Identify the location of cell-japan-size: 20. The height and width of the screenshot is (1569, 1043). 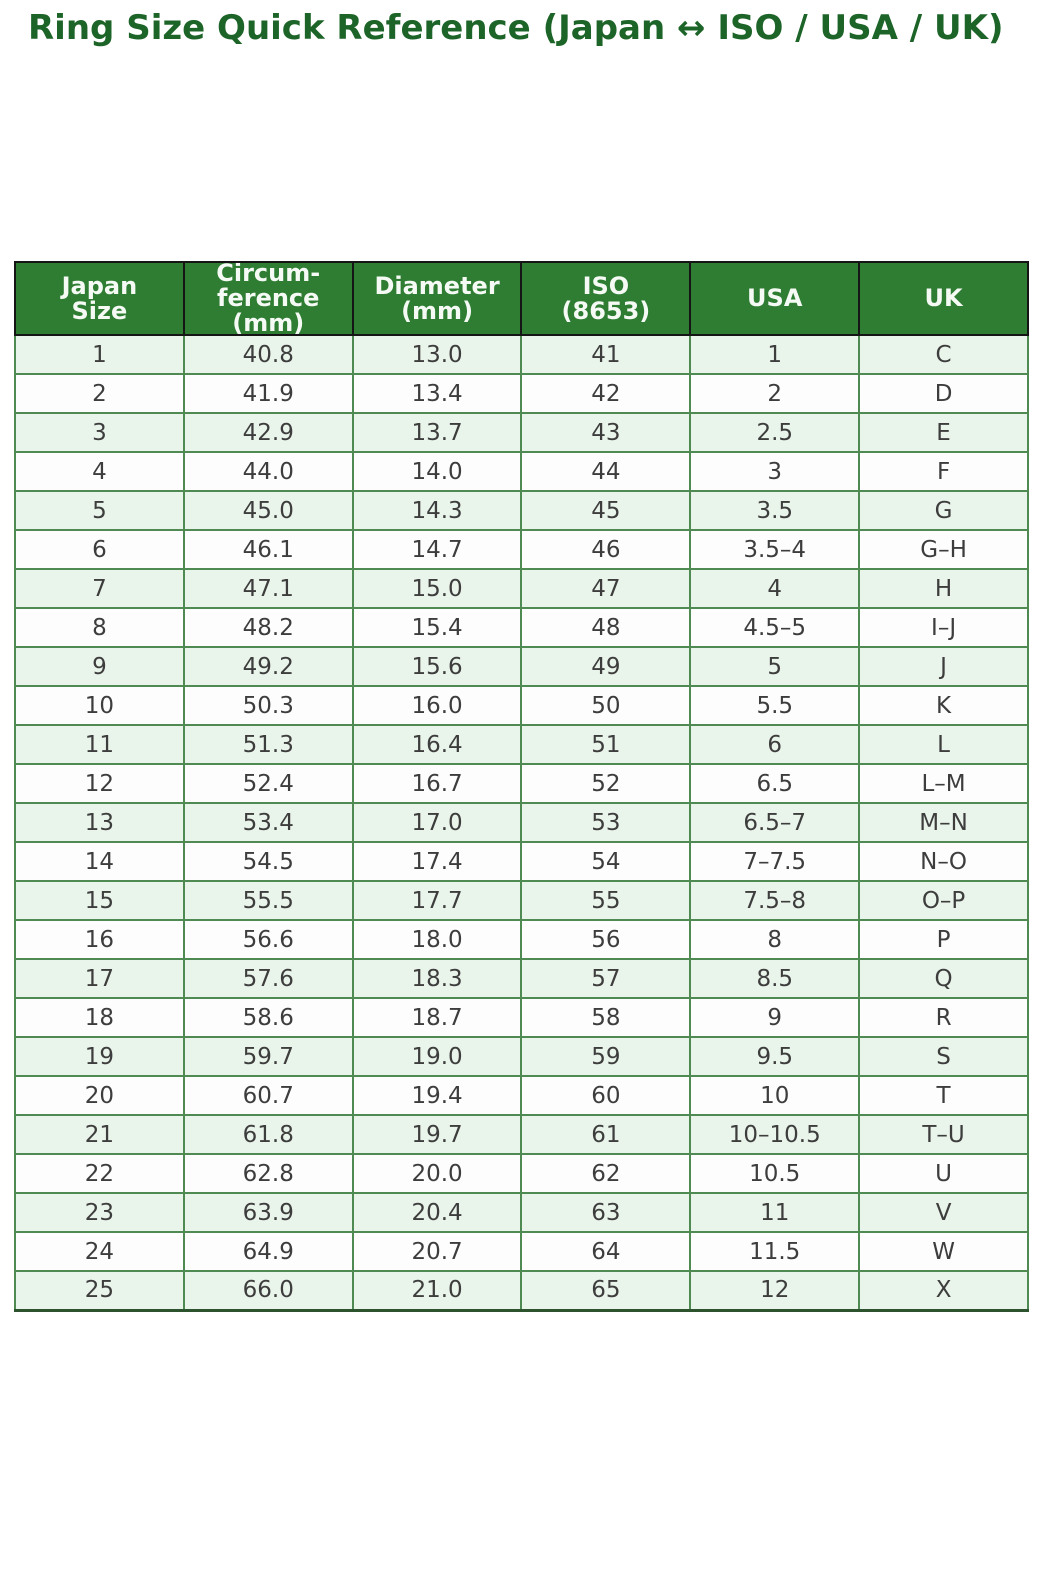
(99, 1095).